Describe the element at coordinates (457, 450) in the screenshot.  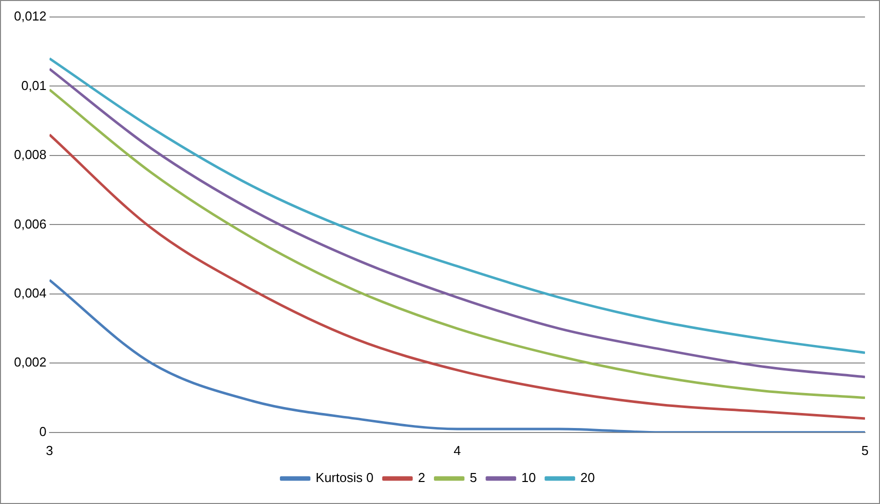
I see `x-tick-label: 4` at that location.